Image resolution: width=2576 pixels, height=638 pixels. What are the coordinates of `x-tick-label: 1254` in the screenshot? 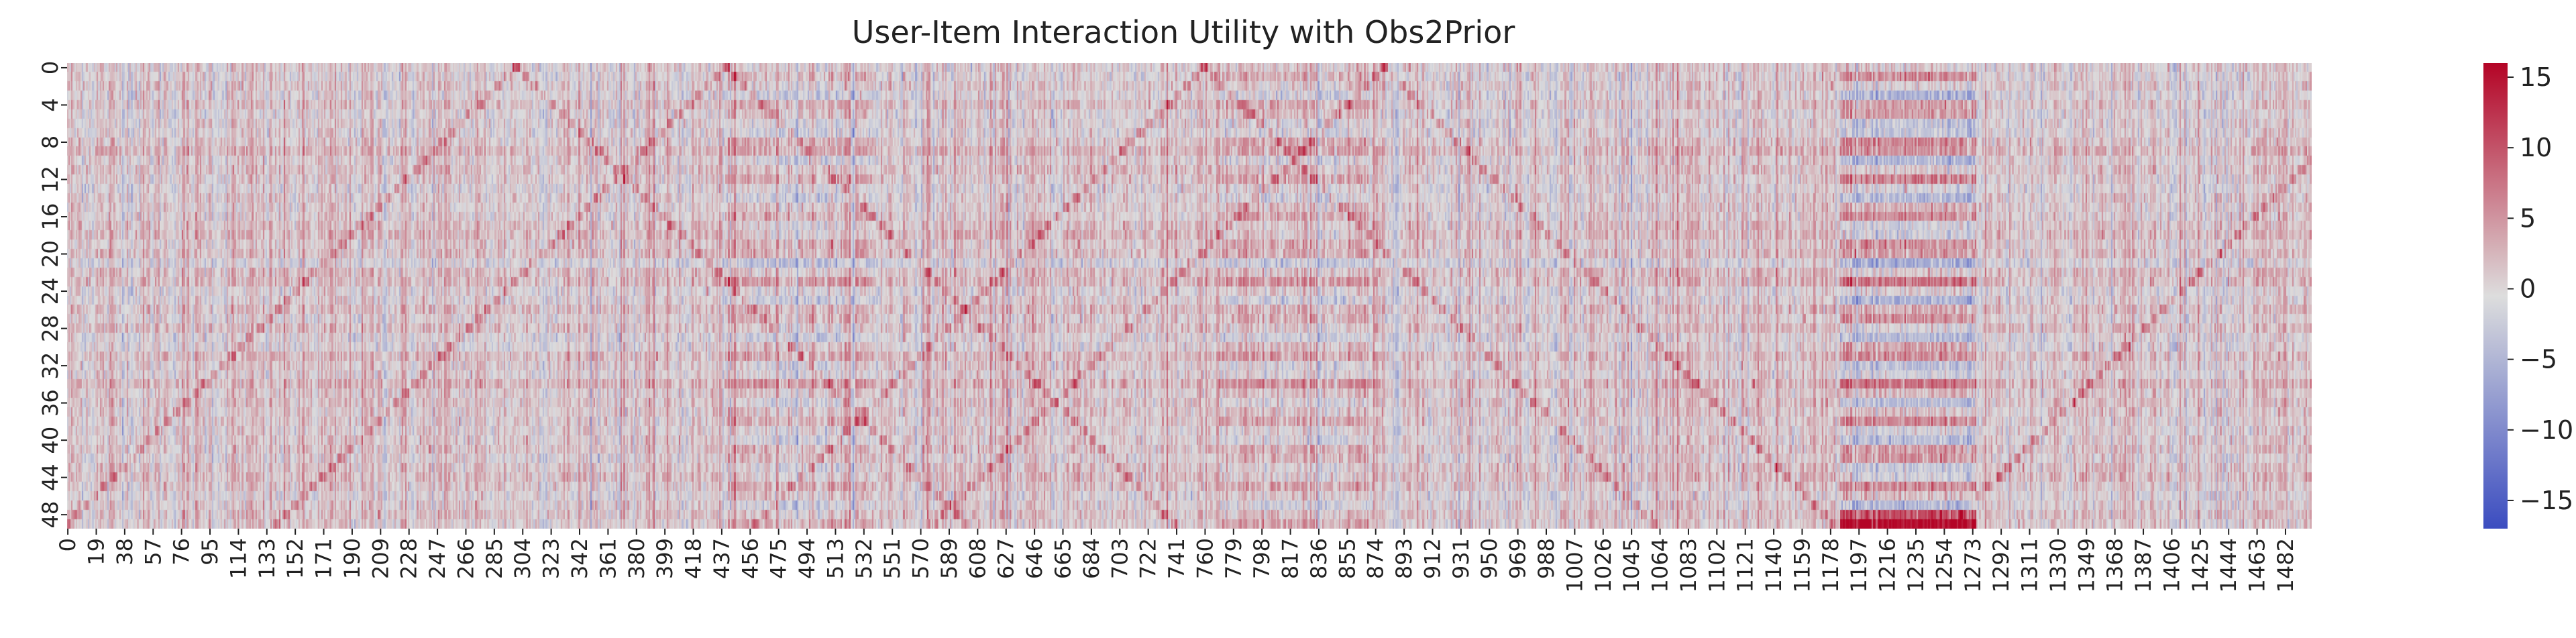 It's located at (1944, 565).